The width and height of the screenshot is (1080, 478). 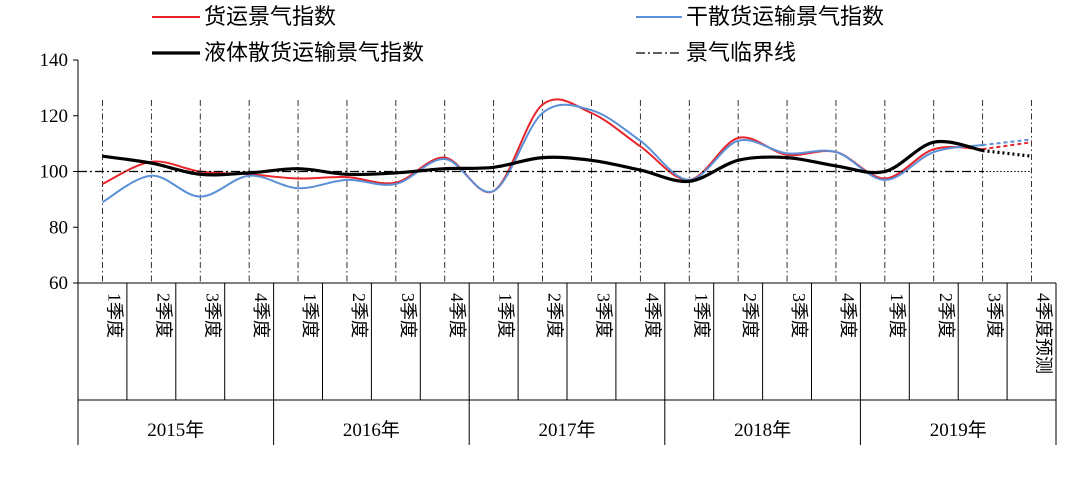 What do you see at coordinates (958, 430) in the screenshot?
I see `year-label: 2019年` at bounding box center [958, 430].